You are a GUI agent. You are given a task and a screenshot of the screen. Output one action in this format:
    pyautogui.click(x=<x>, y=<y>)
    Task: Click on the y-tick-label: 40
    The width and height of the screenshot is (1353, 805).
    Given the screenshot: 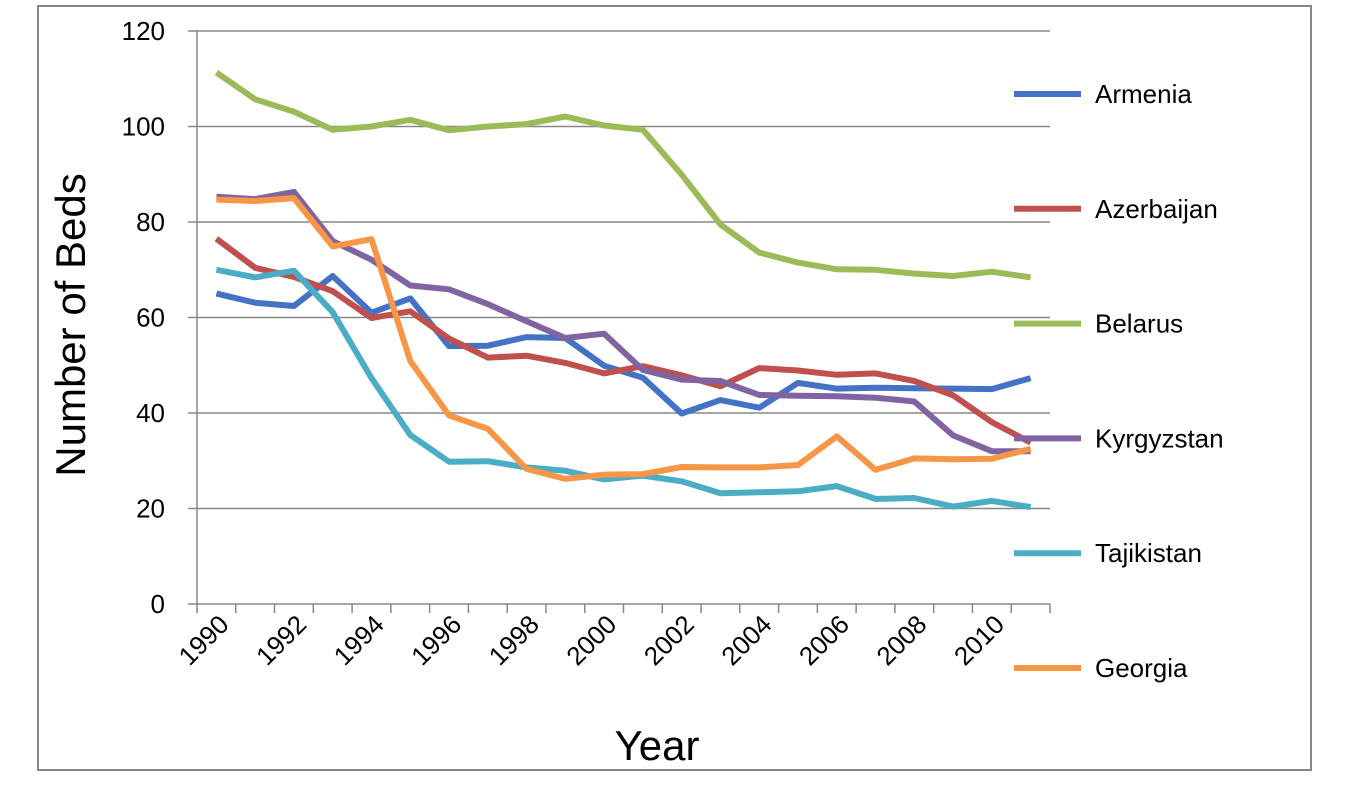 What is the action you would take?
    pyautogui.click(x=150, y=413)
    